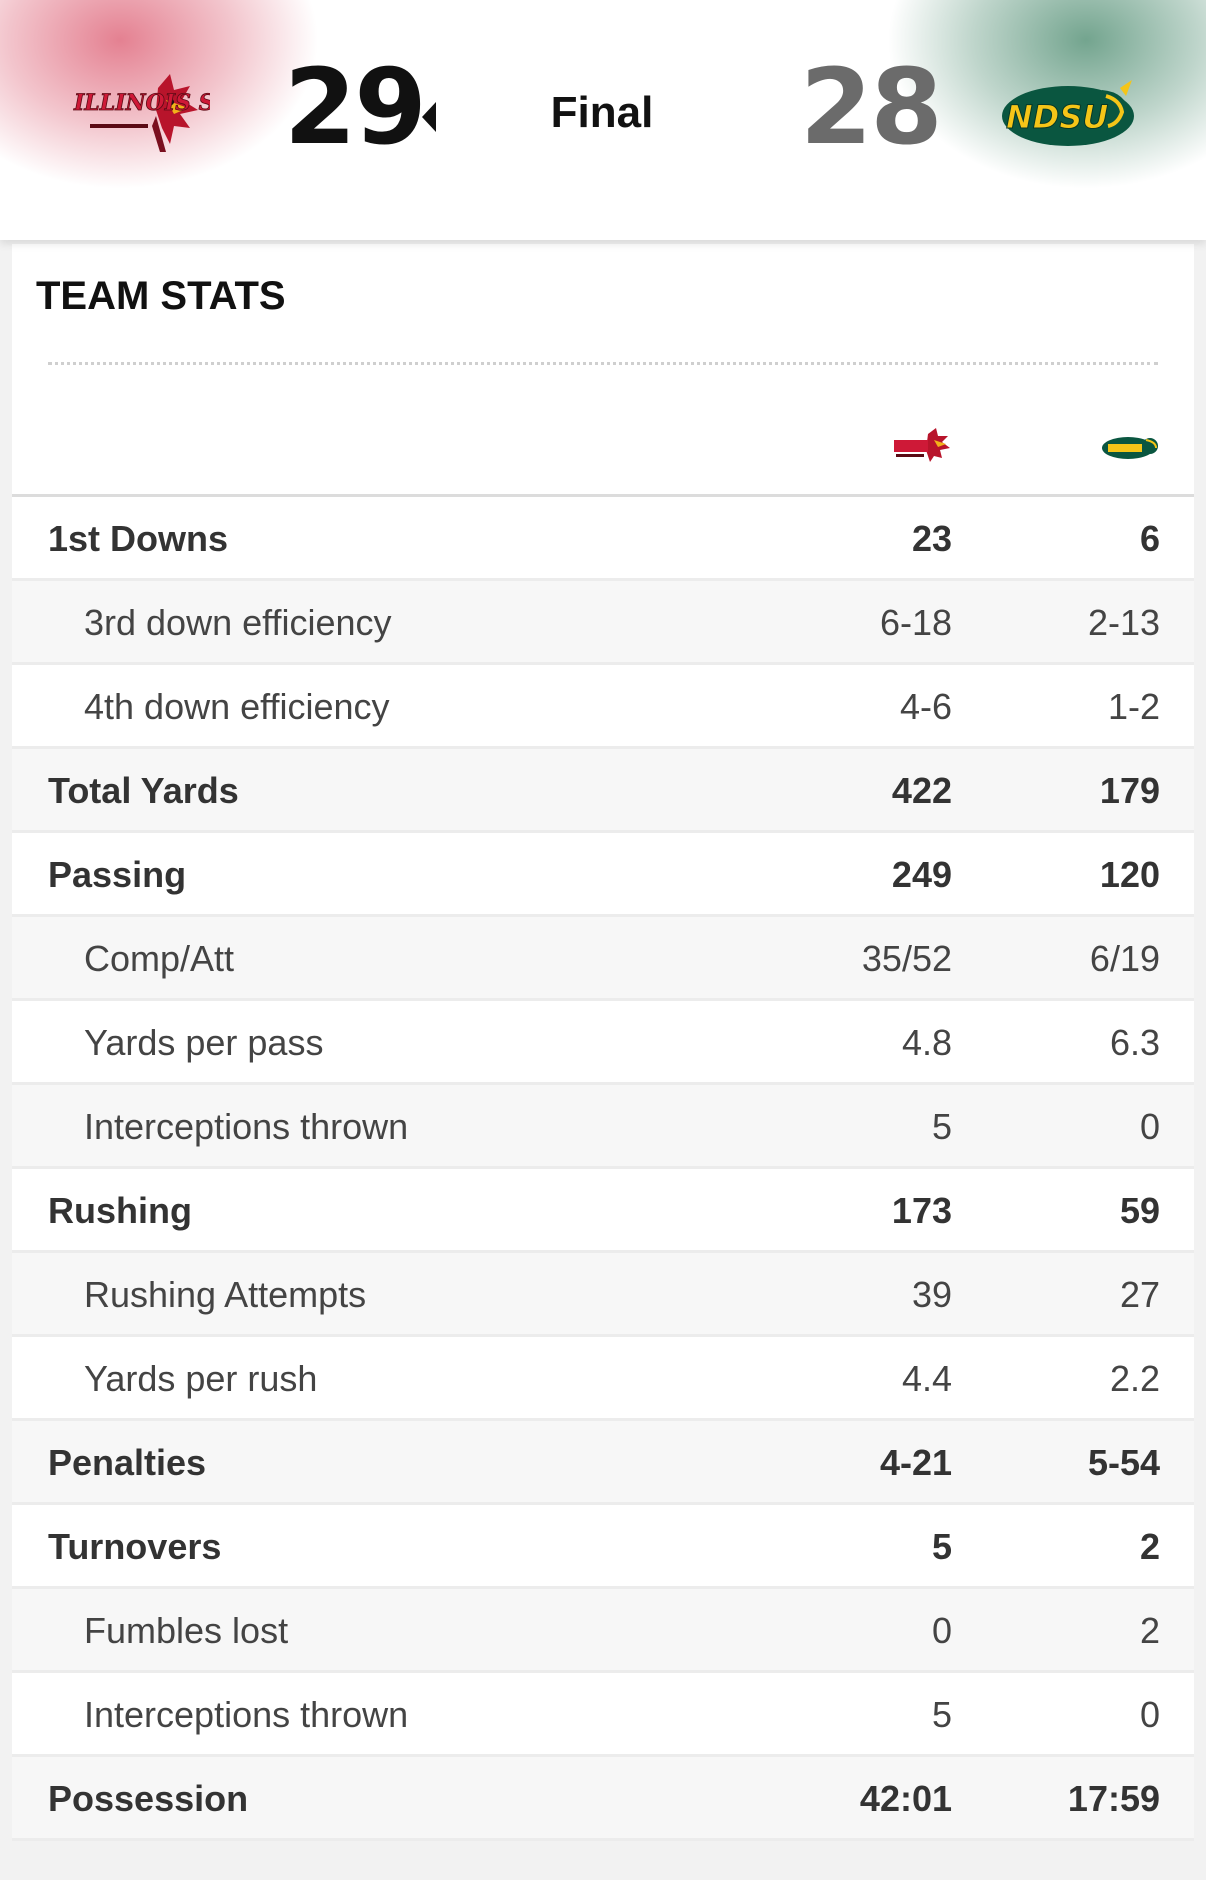 The width and height of the screenshot is (1206, 1880). I want to click on stat-value-left-team: 0, so click(941, 1630).